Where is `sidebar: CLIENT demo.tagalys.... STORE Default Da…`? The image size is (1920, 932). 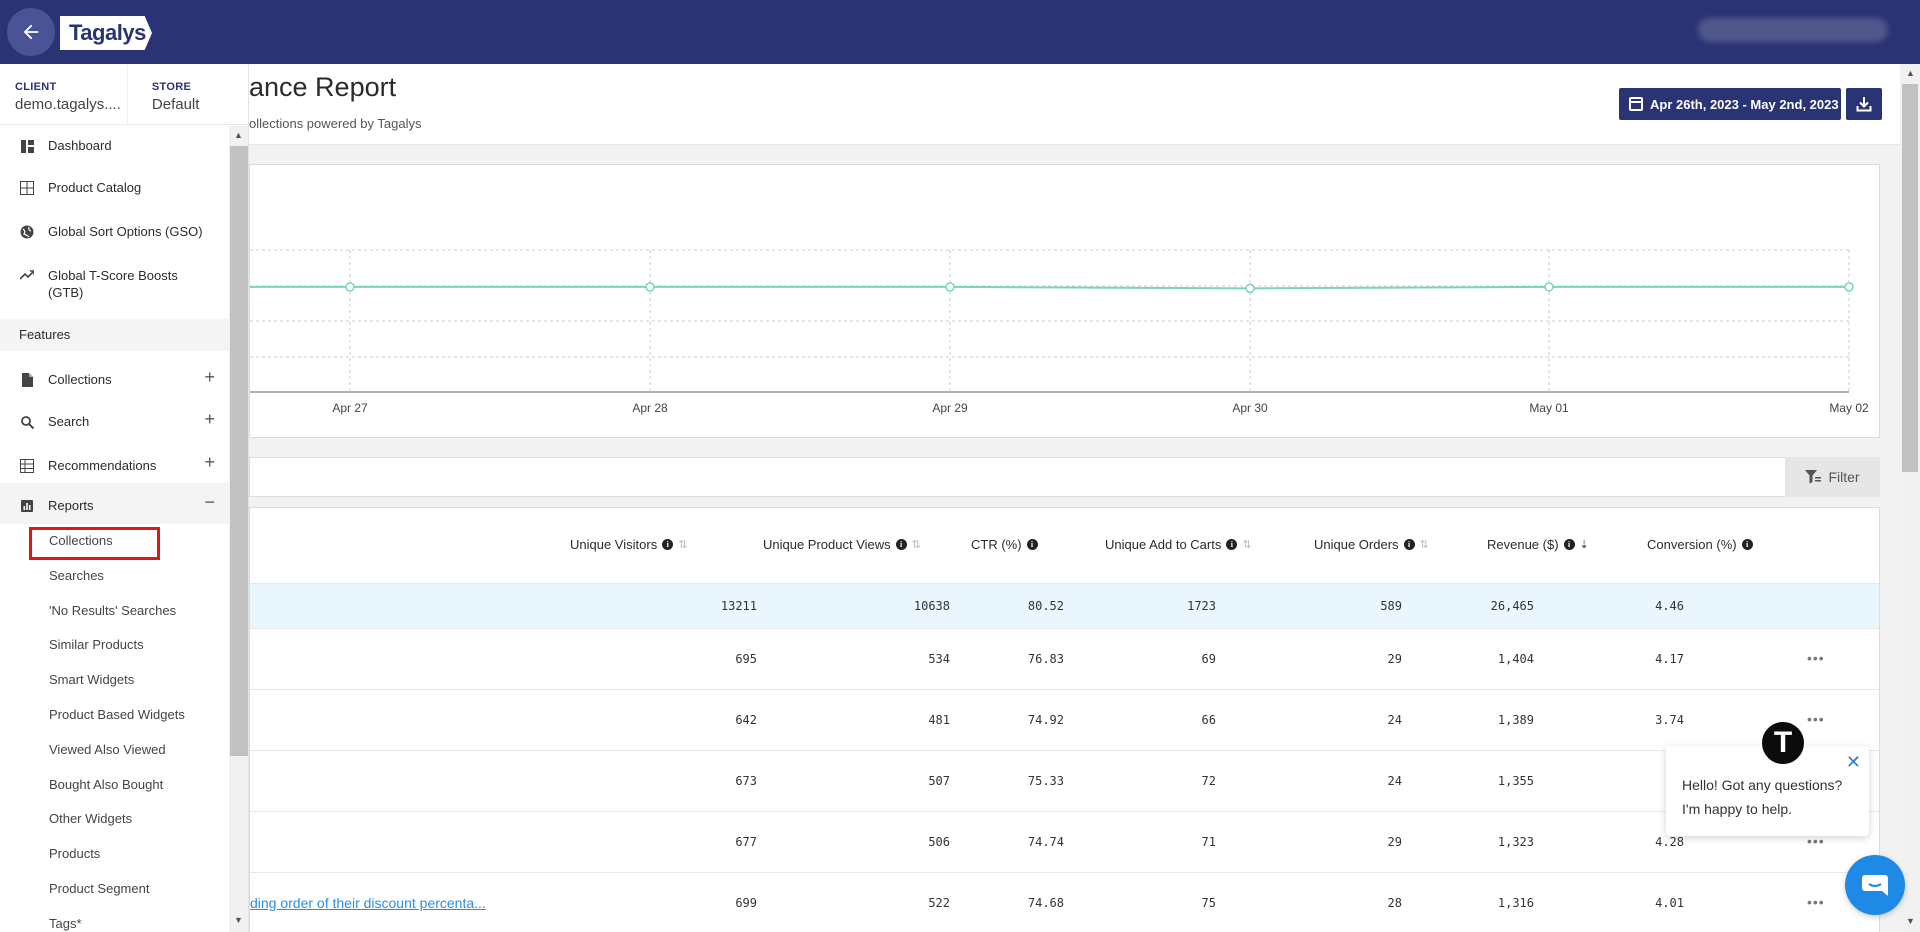 sidebar: CLIENT demo.tagalys.... STORE Default Da… is located at coordinates (124, 498).